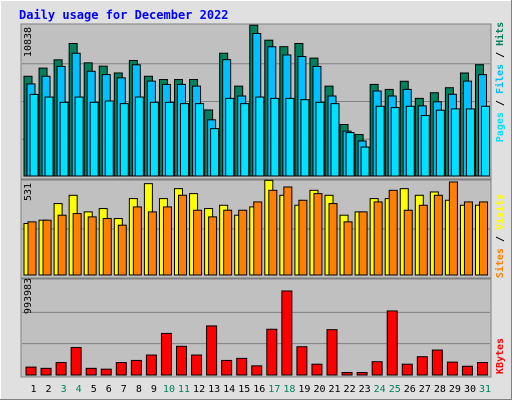  What do you see at coordinates (500, 34) in the screenshot?
I see `legend-hits: Hits` at bounding box center [500, 34].